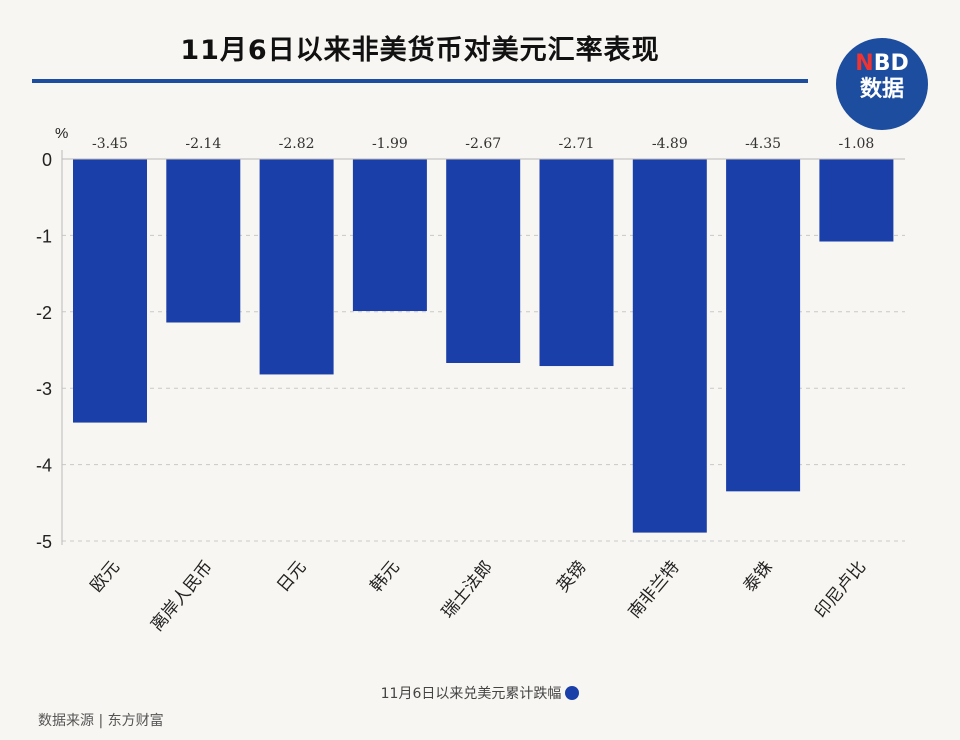 The image size is (960, 740). Describe the element at coordinates (654, 589) in the screenshot. I see `x-tick-label: 南非兰特` at that location.